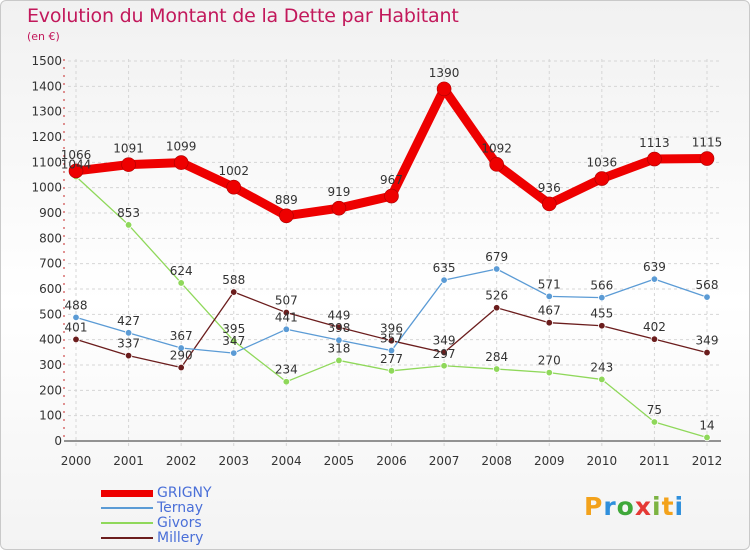 The height and width of the screenshot is (550, 750). I want to click on y-tick-label: 900, so click(50, 213).